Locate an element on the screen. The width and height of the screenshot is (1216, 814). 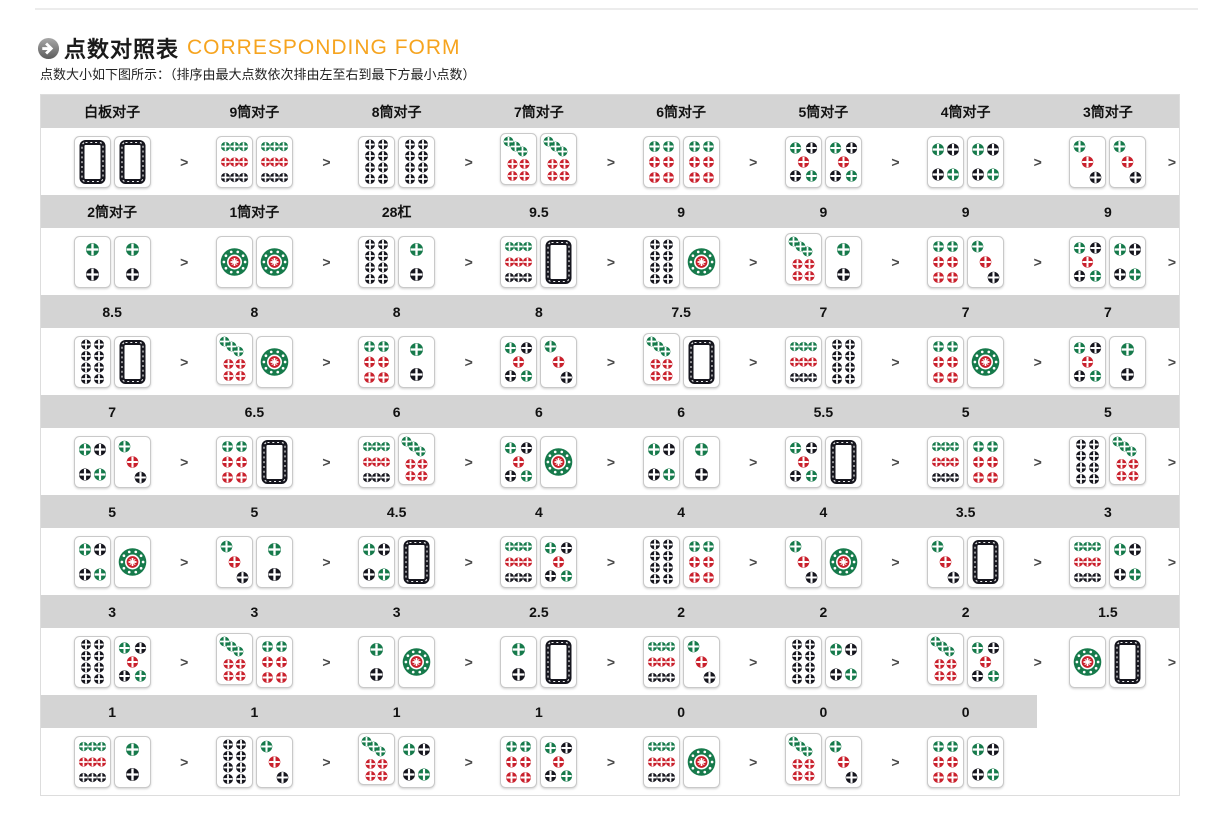
page-title: 点数对照表 is located at coordinates (122, 49).